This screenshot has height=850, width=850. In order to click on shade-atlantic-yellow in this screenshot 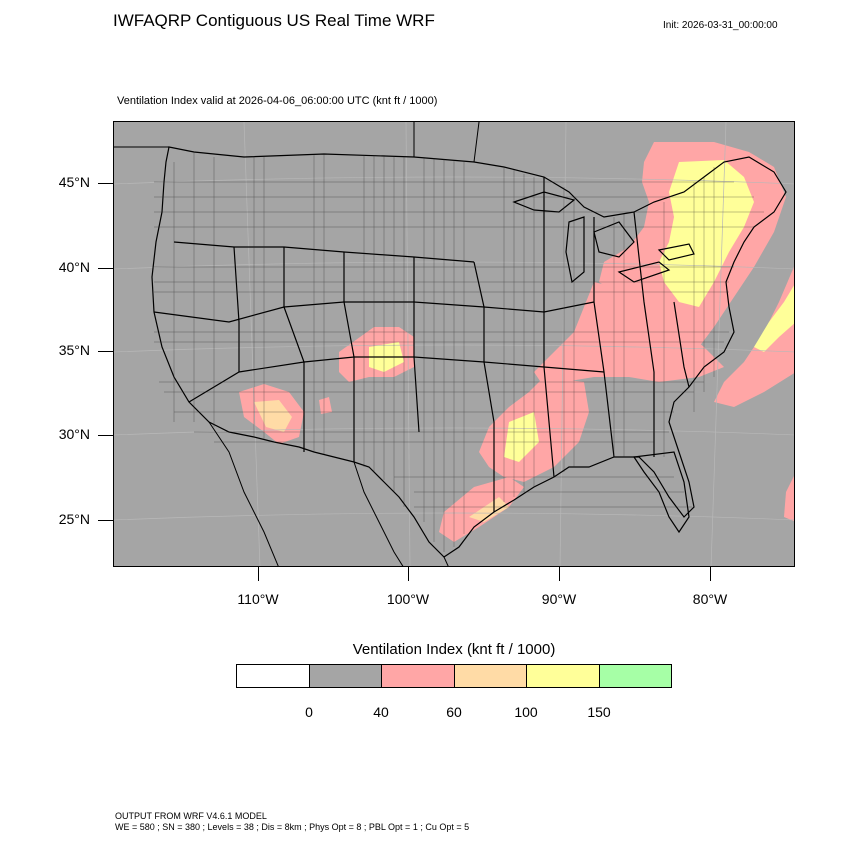, I will do `click(774, 318)`.